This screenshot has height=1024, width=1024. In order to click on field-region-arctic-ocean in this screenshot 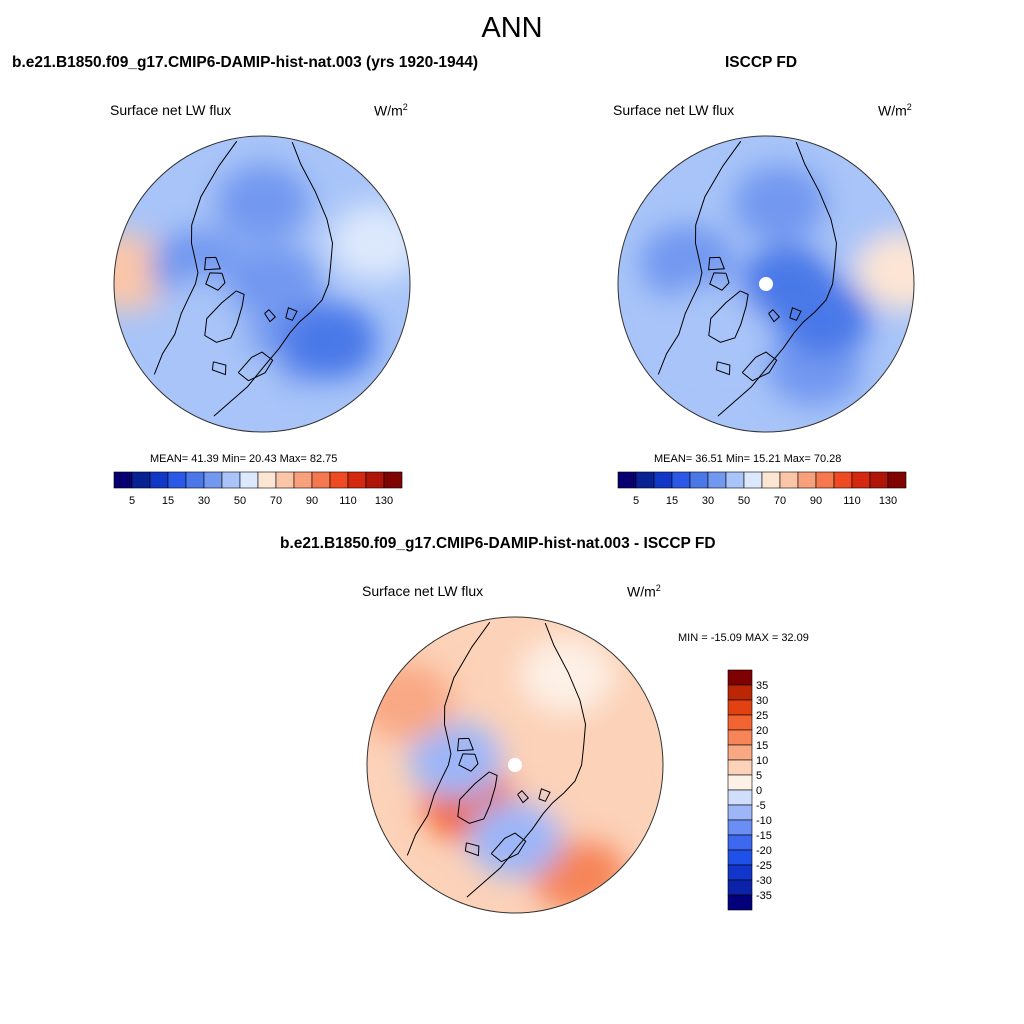, I will do `click(274, 284)`.